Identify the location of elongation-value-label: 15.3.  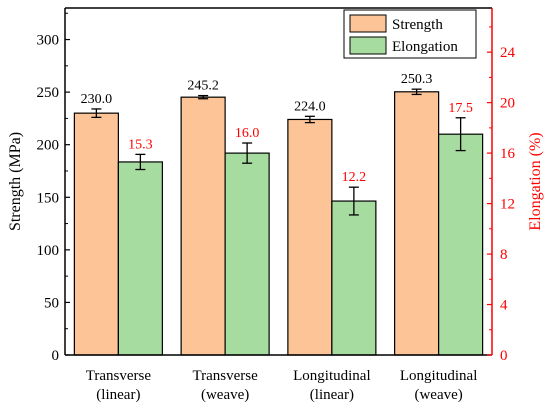
(140, 144).